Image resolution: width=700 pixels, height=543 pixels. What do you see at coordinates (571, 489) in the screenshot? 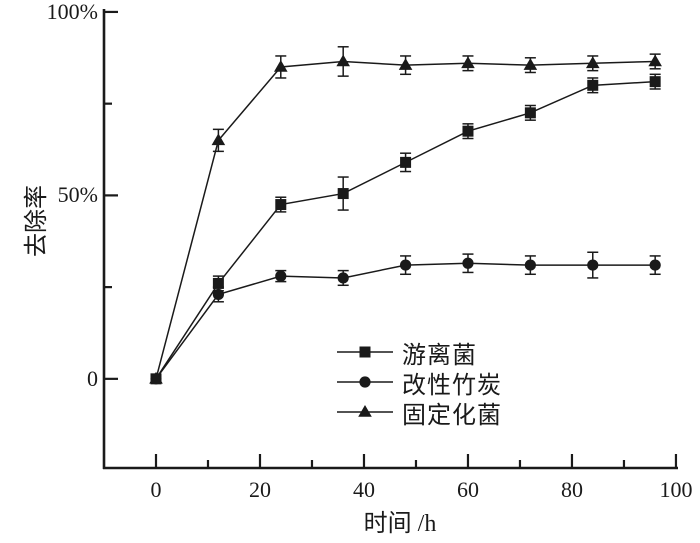
I see `x-tick-label: 80` at bounding box center [571, 489].